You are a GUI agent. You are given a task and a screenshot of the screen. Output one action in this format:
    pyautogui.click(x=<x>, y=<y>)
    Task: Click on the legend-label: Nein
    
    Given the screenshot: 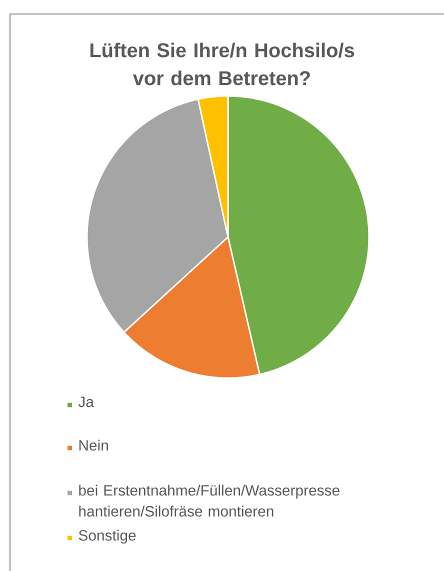 What is the action you would take?
    pyautogui.click(x=93, y=445)
    